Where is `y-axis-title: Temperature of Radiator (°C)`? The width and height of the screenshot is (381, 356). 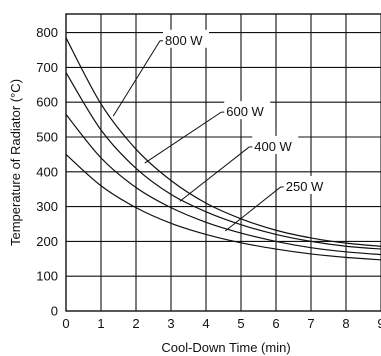 y-axis-title: Temperature of Radiator (°C) is located at coordinates (15, 162).